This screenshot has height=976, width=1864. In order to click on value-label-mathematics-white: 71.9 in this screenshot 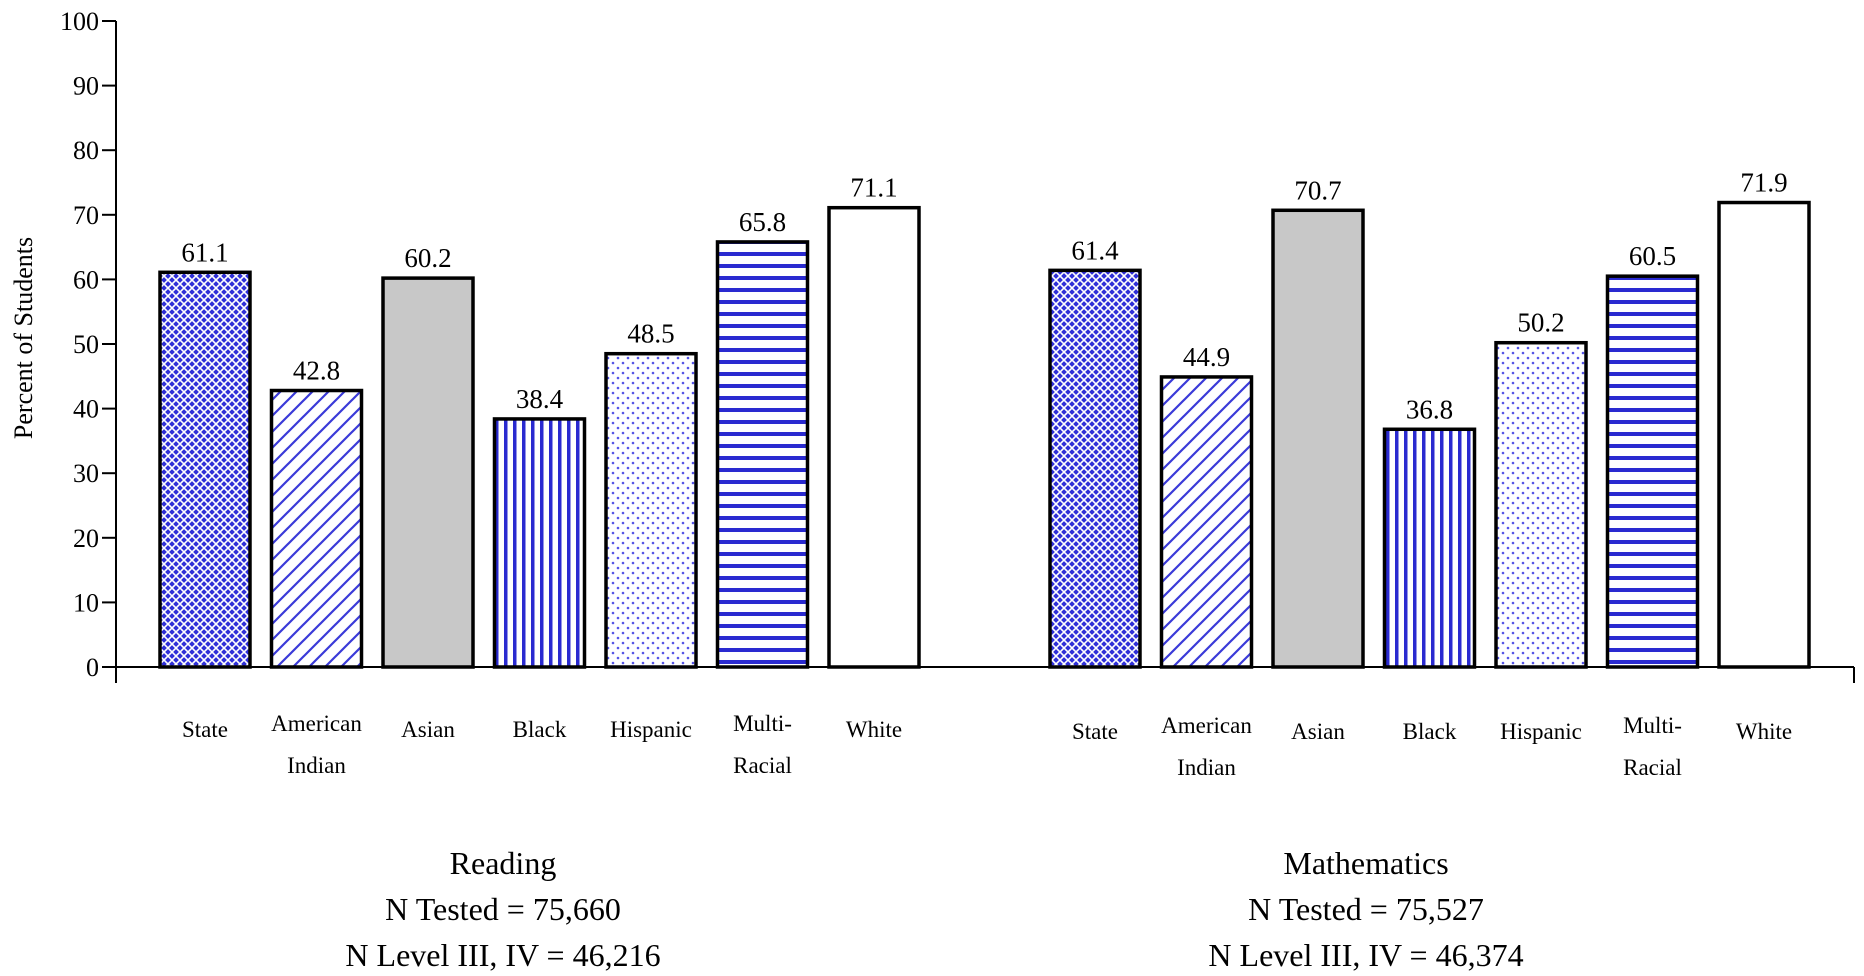, I will do `click(1763, 183)`.